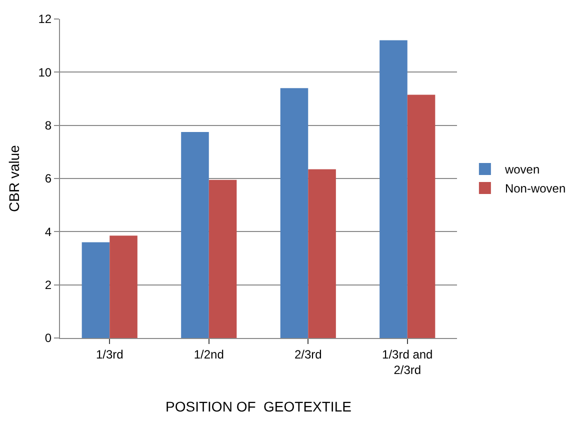  What do you see at coordinates (48, 179) in the screenshot?
I see `y-tick-label: 6` at bounding box center [48, 179].